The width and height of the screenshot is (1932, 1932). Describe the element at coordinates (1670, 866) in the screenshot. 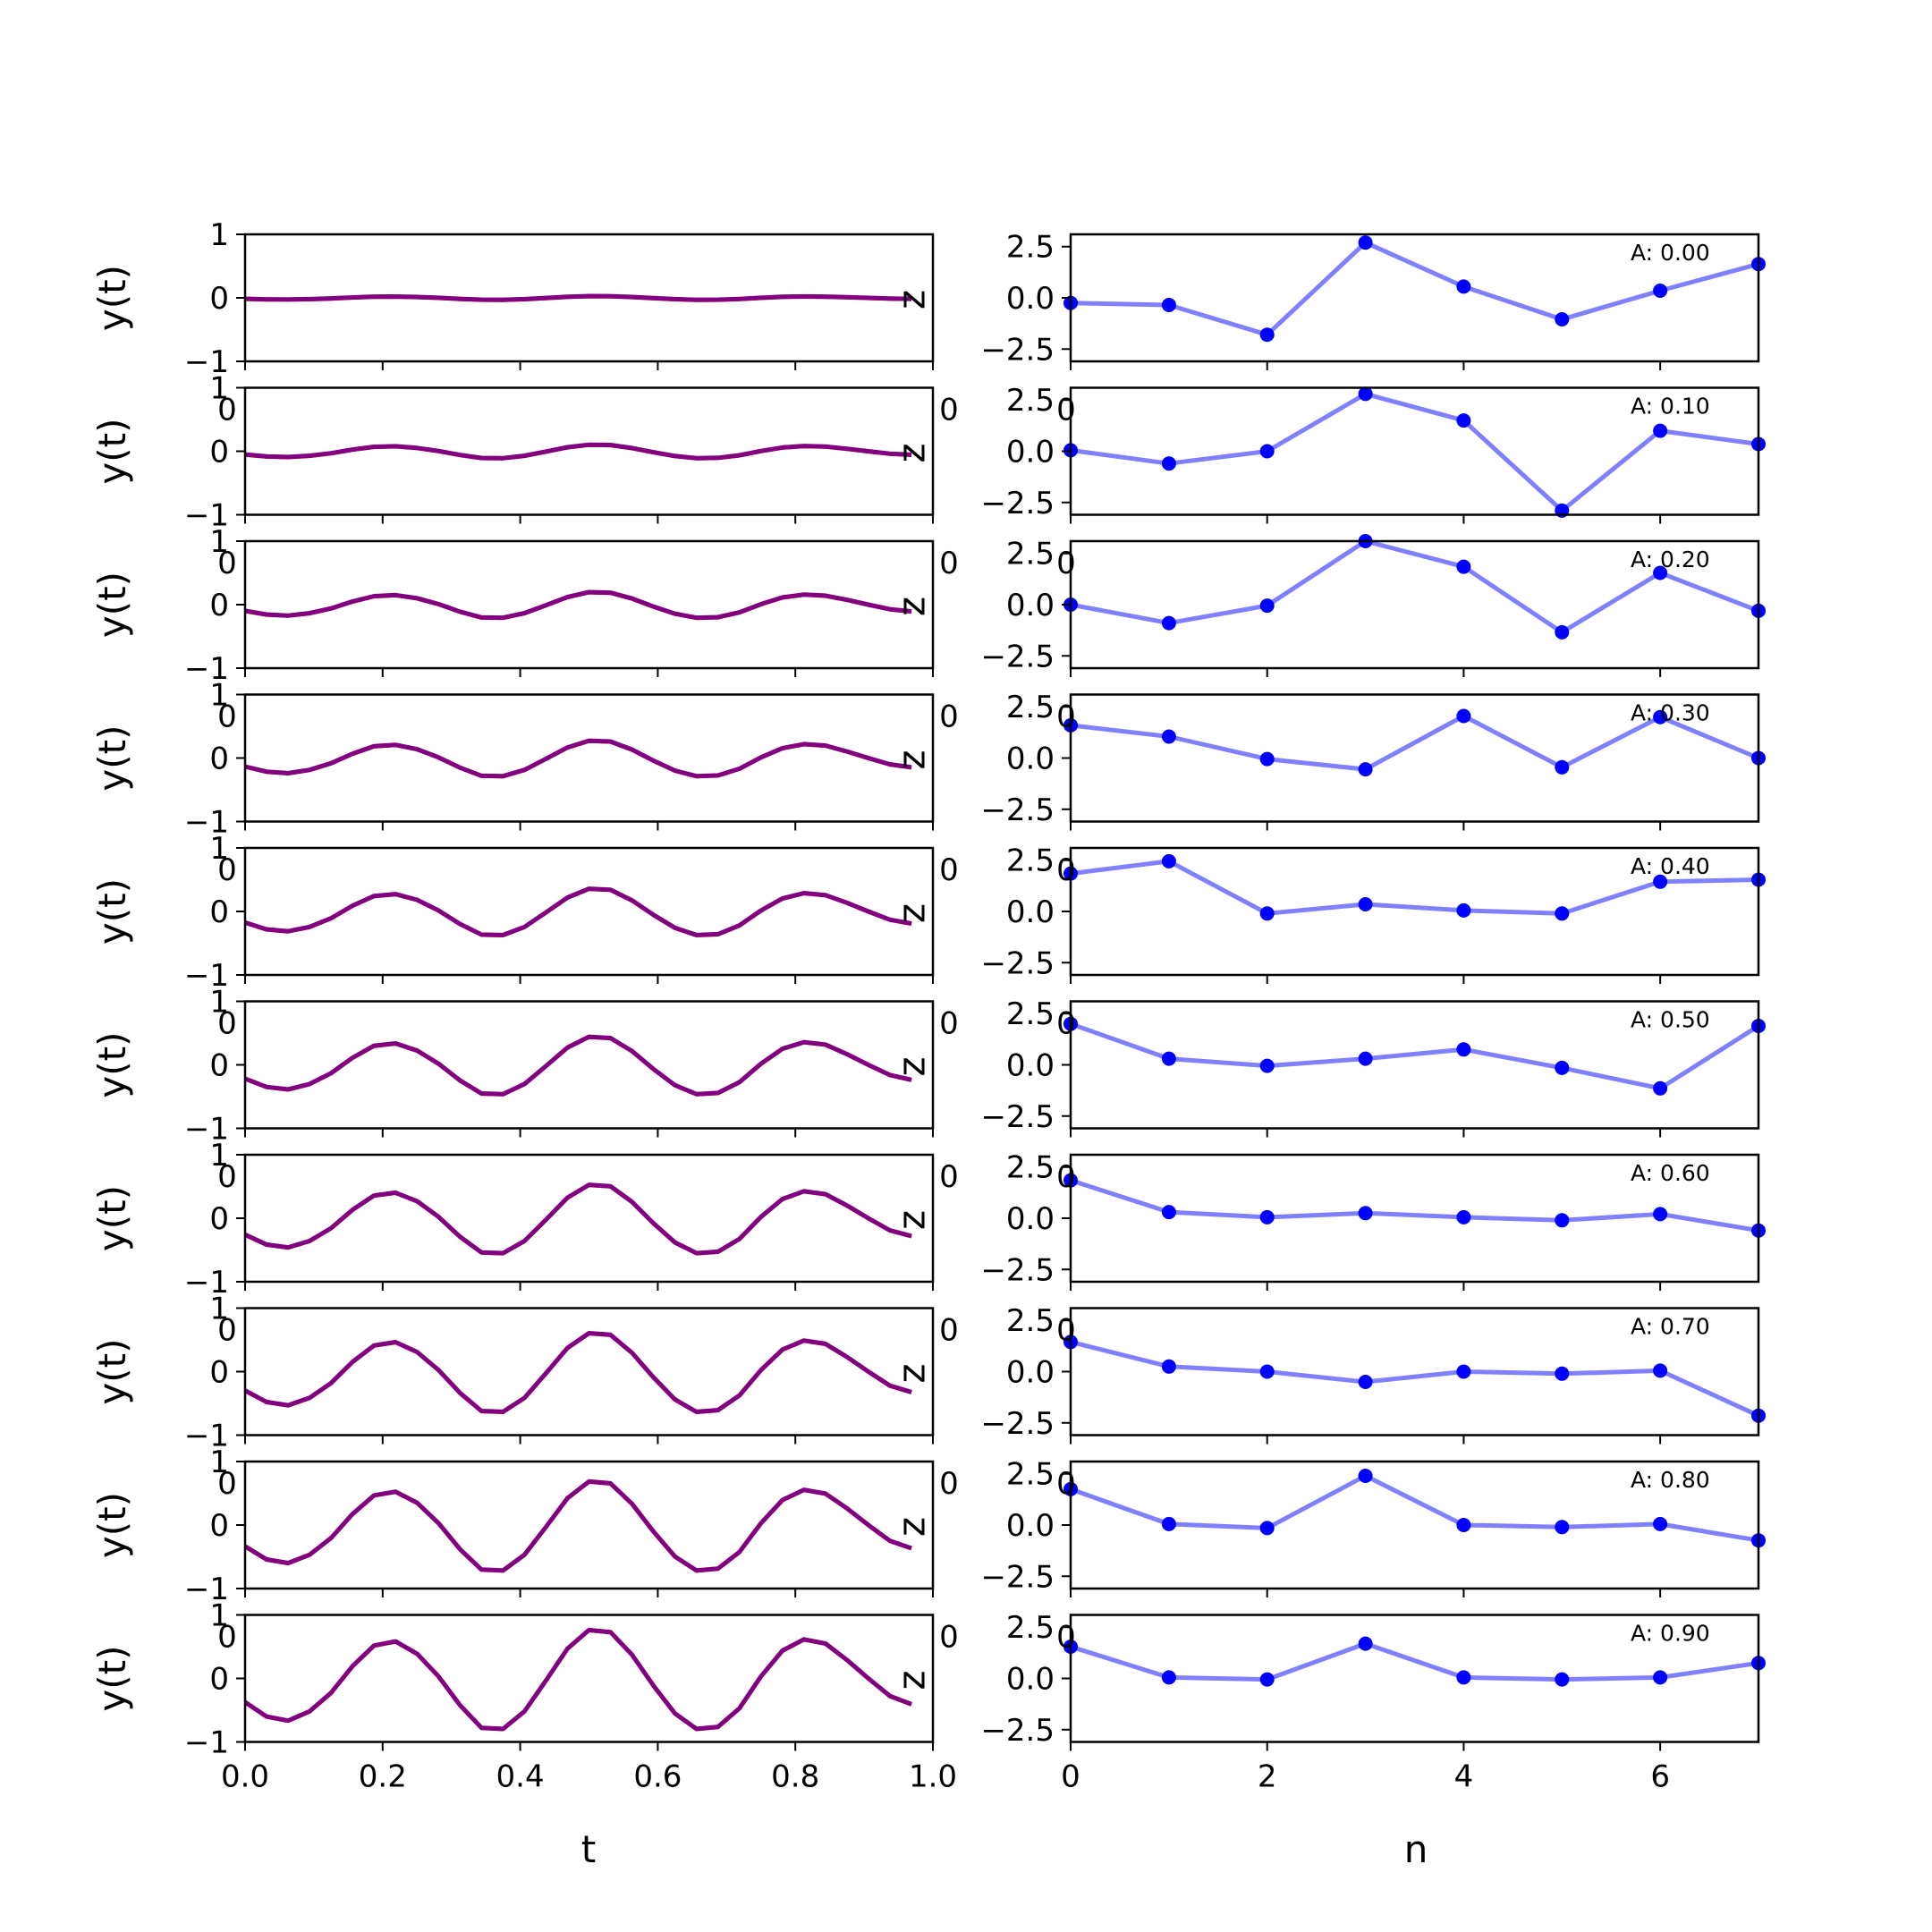

I see `amplitude-annotation: A: 0.40` at that location.